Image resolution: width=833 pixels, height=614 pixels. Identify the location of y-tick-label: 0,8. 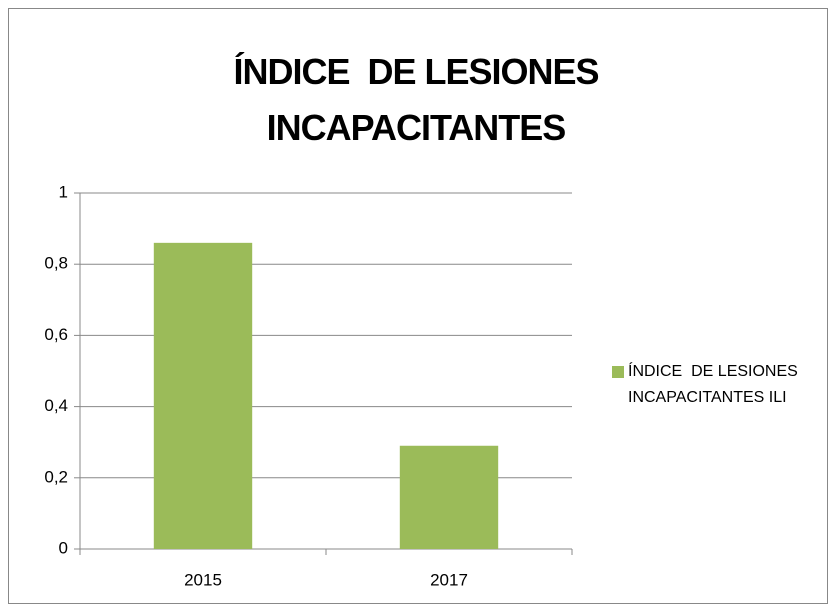
(56, 263).